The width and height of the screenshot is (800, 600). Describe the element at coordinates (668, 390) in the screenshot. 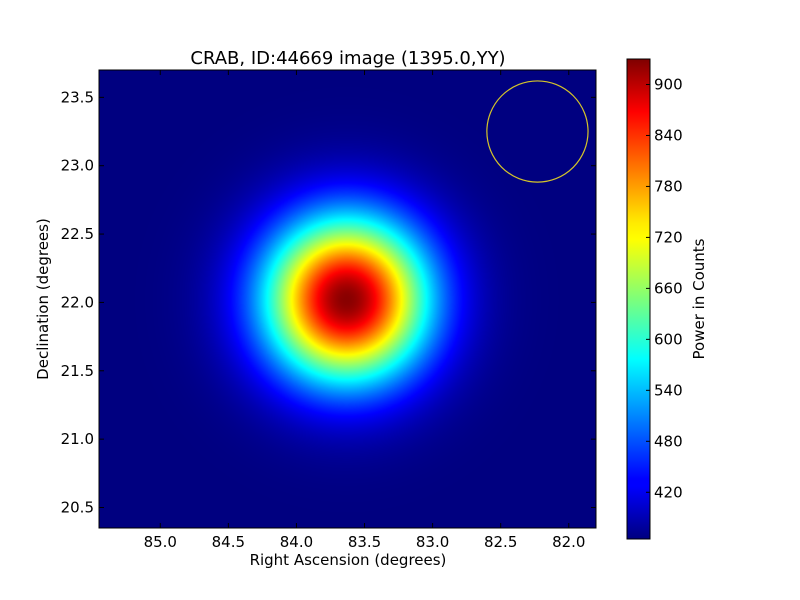

I see `colorbar-tick-label: 540` at that location.